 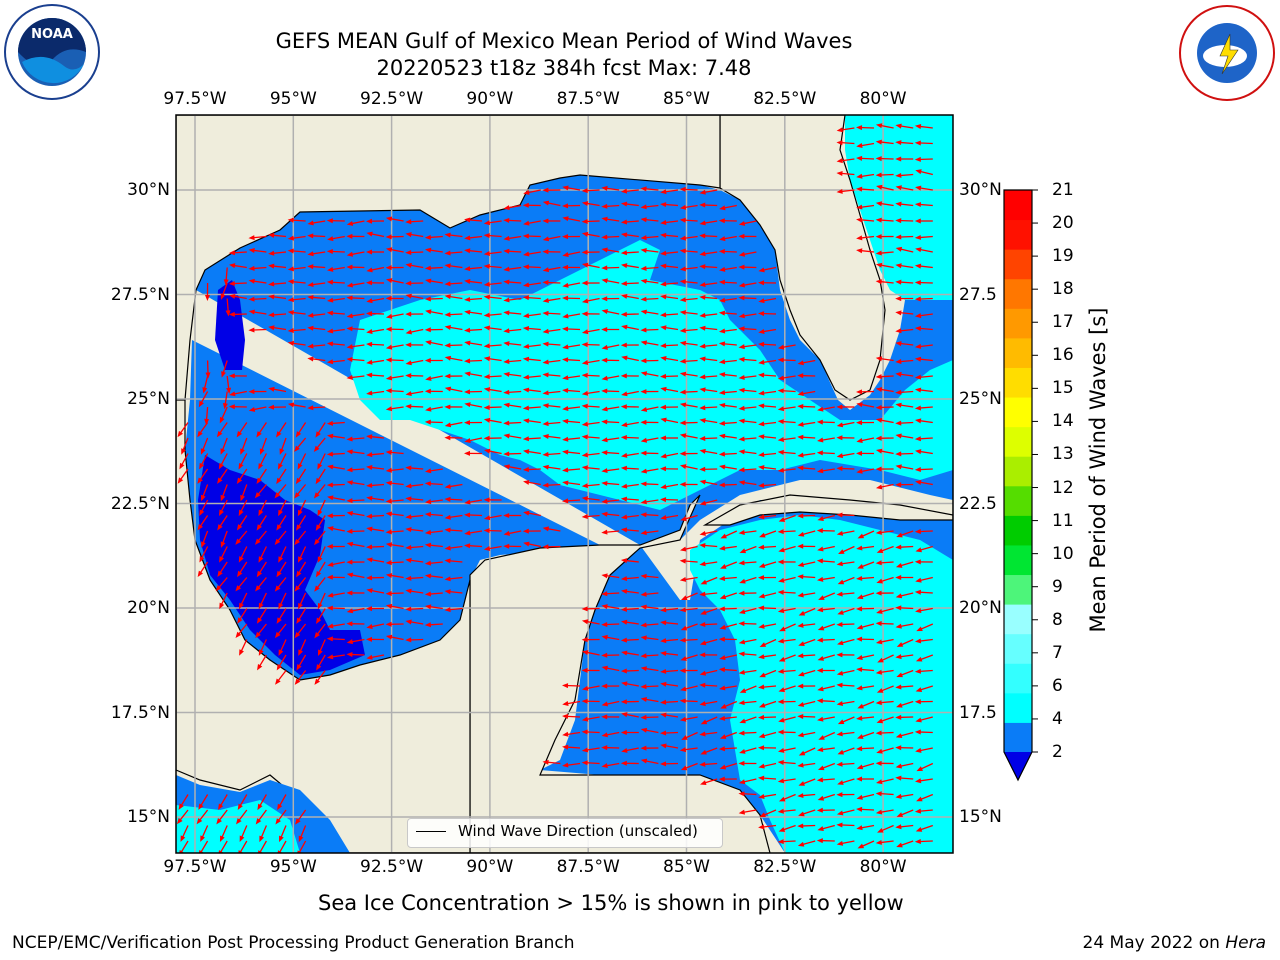 What do you see at coordinates (980, 817) in the screenshot?
I see `lat-tick-label-right: 15°N` at bounding box center [980, 817].